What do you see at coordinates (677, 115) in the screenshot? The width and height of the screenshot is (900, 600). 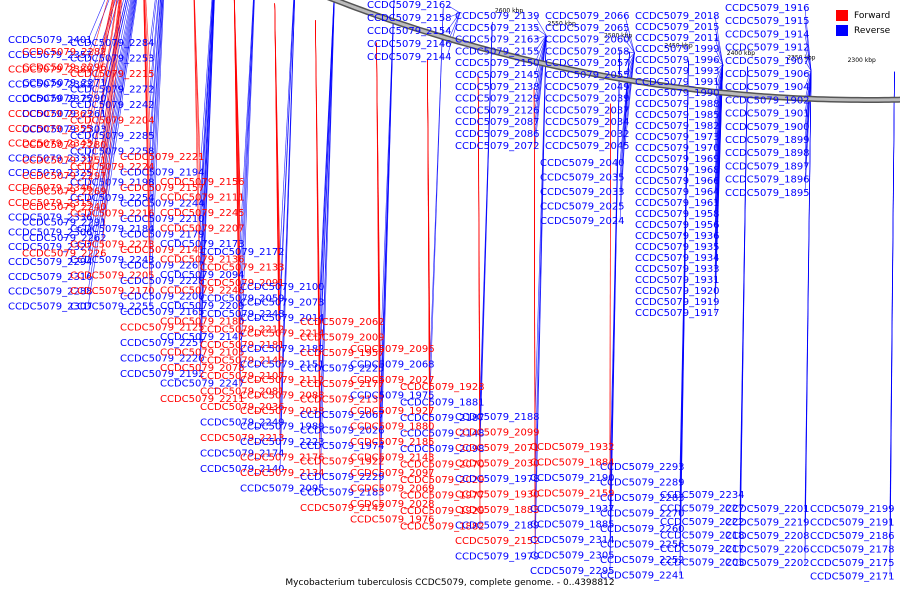 I see `gene-label: CCDC5079_1985` at bounding box center [677, 115].